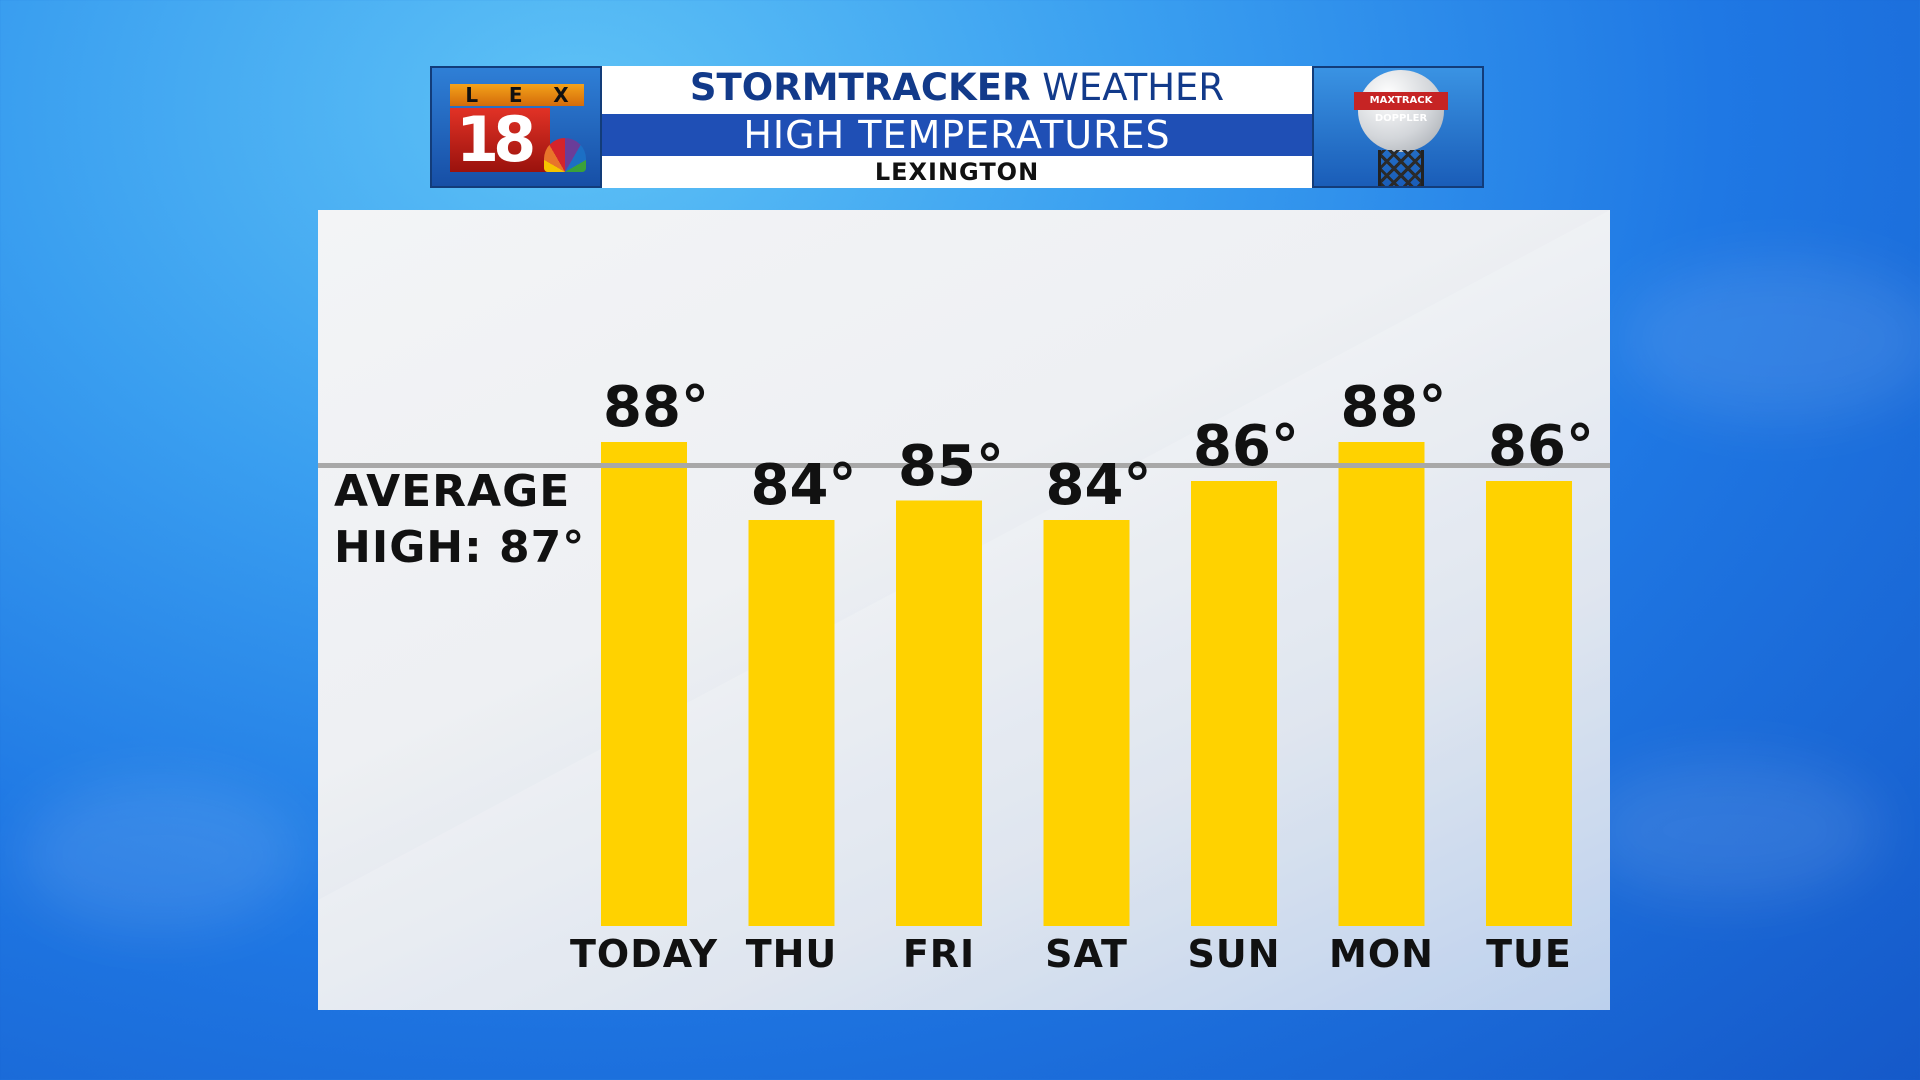  Describe the element at coordinates (1246, 446) in the screenshot. I see `data-label-sun: 86°` at that location.